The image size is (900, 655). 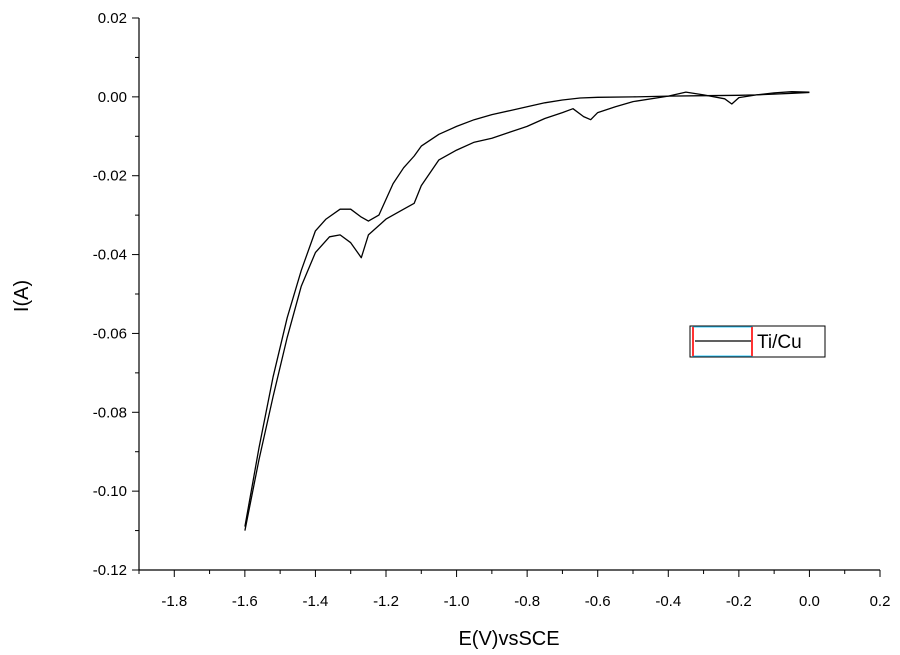 I want to click on y-axis-title: I(A), so click(x=22, y=296).